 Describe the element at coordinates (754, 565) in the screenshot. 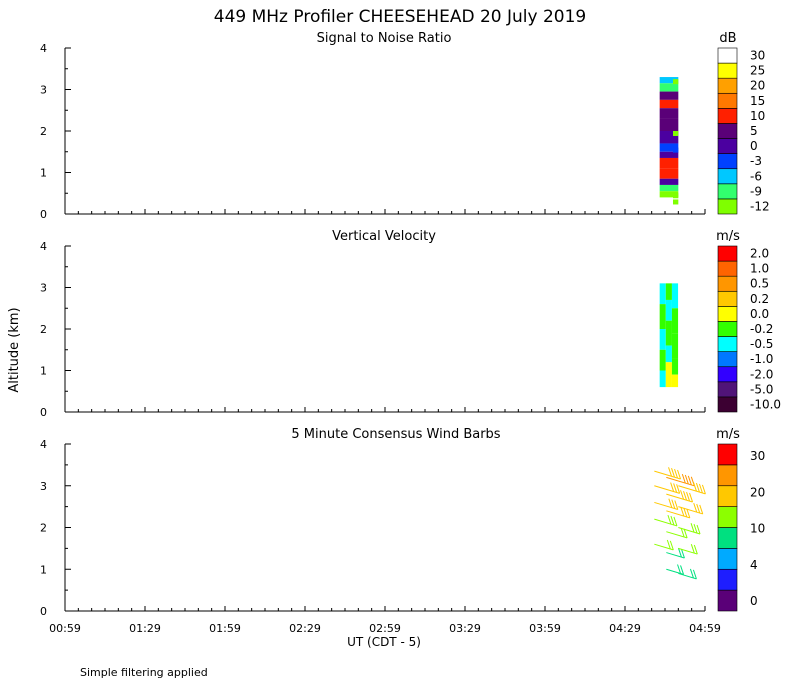

I see `wind-colorbar-label: 4` at that location.